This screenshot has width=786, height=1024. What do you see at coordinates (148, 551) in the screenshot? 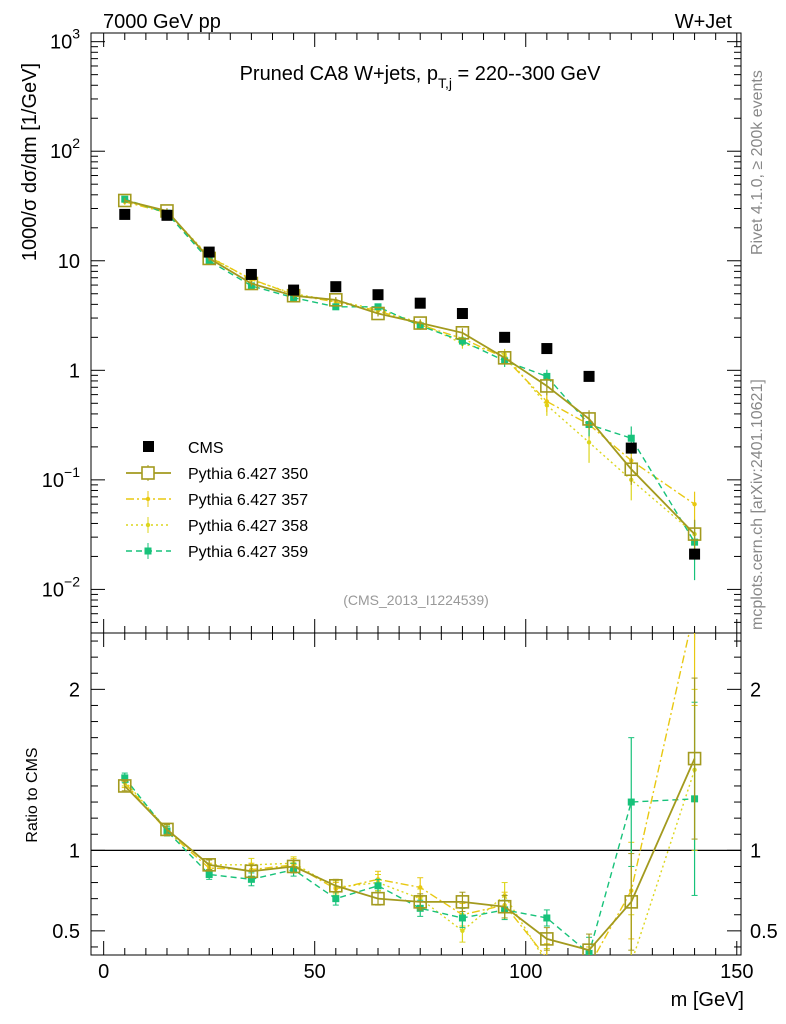
I see `legend-marker-s359` at bounding box center [148, 551].